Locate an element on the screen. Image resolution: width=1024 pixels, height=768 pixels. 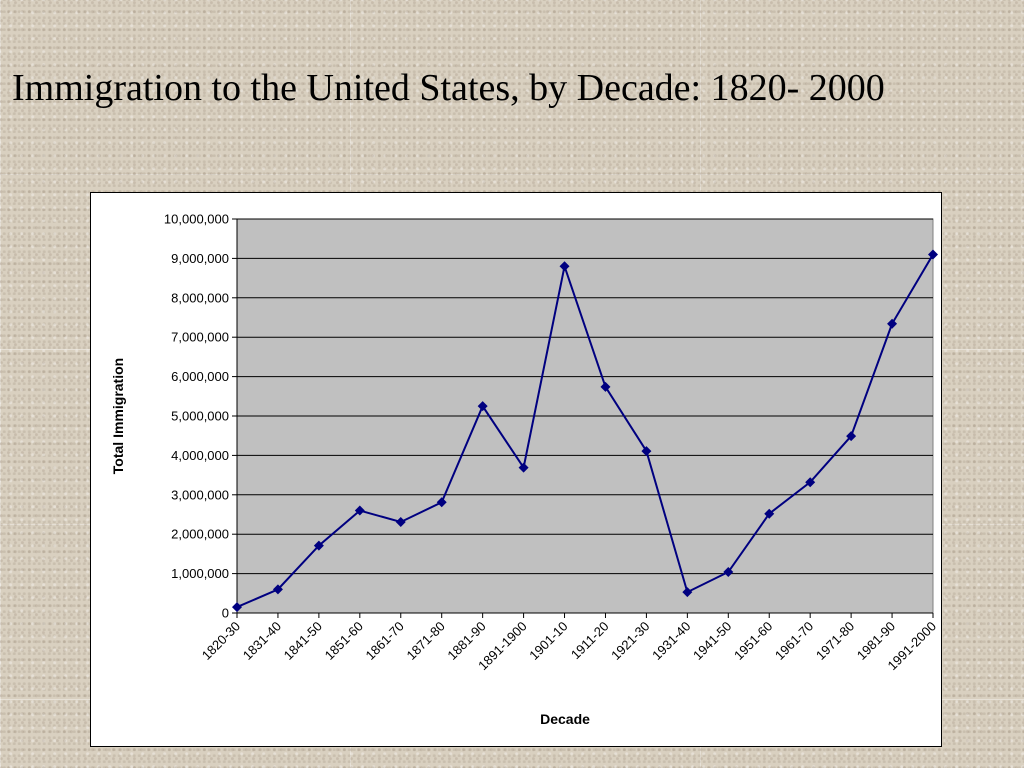
y-tick-label: 0 is located at coordinates (225, 613).